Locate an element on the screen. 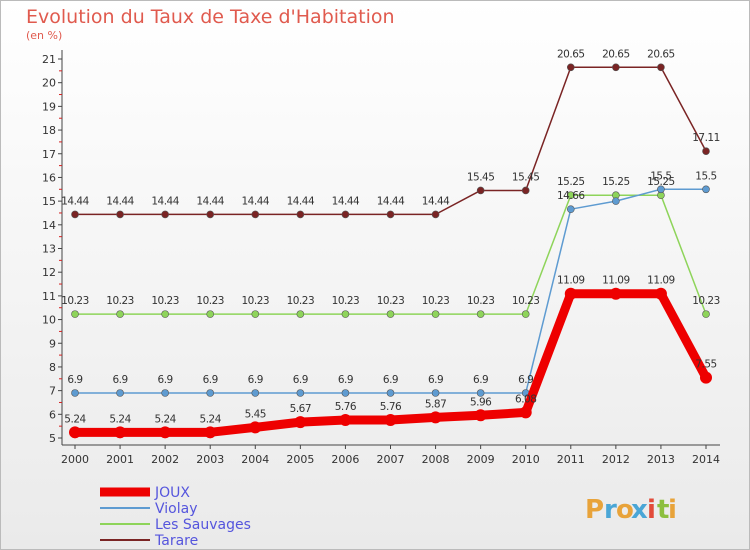 This screenshot has height=550, width=750. x-tick-label: 2010 is located at coordinates (526, 459).